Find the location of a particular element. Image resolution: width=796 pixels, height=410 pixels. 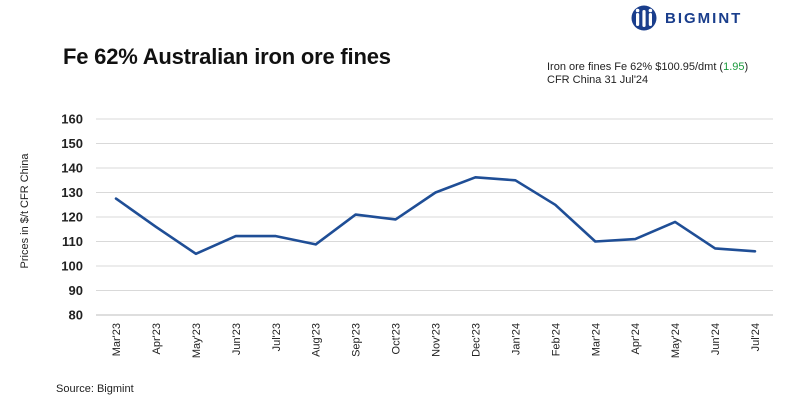

x-tick-label: Jun'24 is located at coordinates (716, 339).